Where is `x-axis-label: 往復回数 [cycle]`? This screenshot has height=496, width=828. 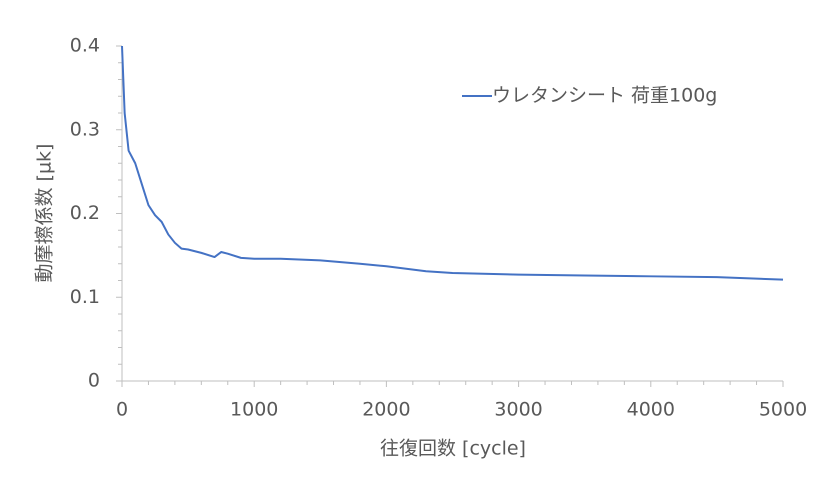 x-axis-label: 往復回数 [cycle] is located at coordinates (453, 449).